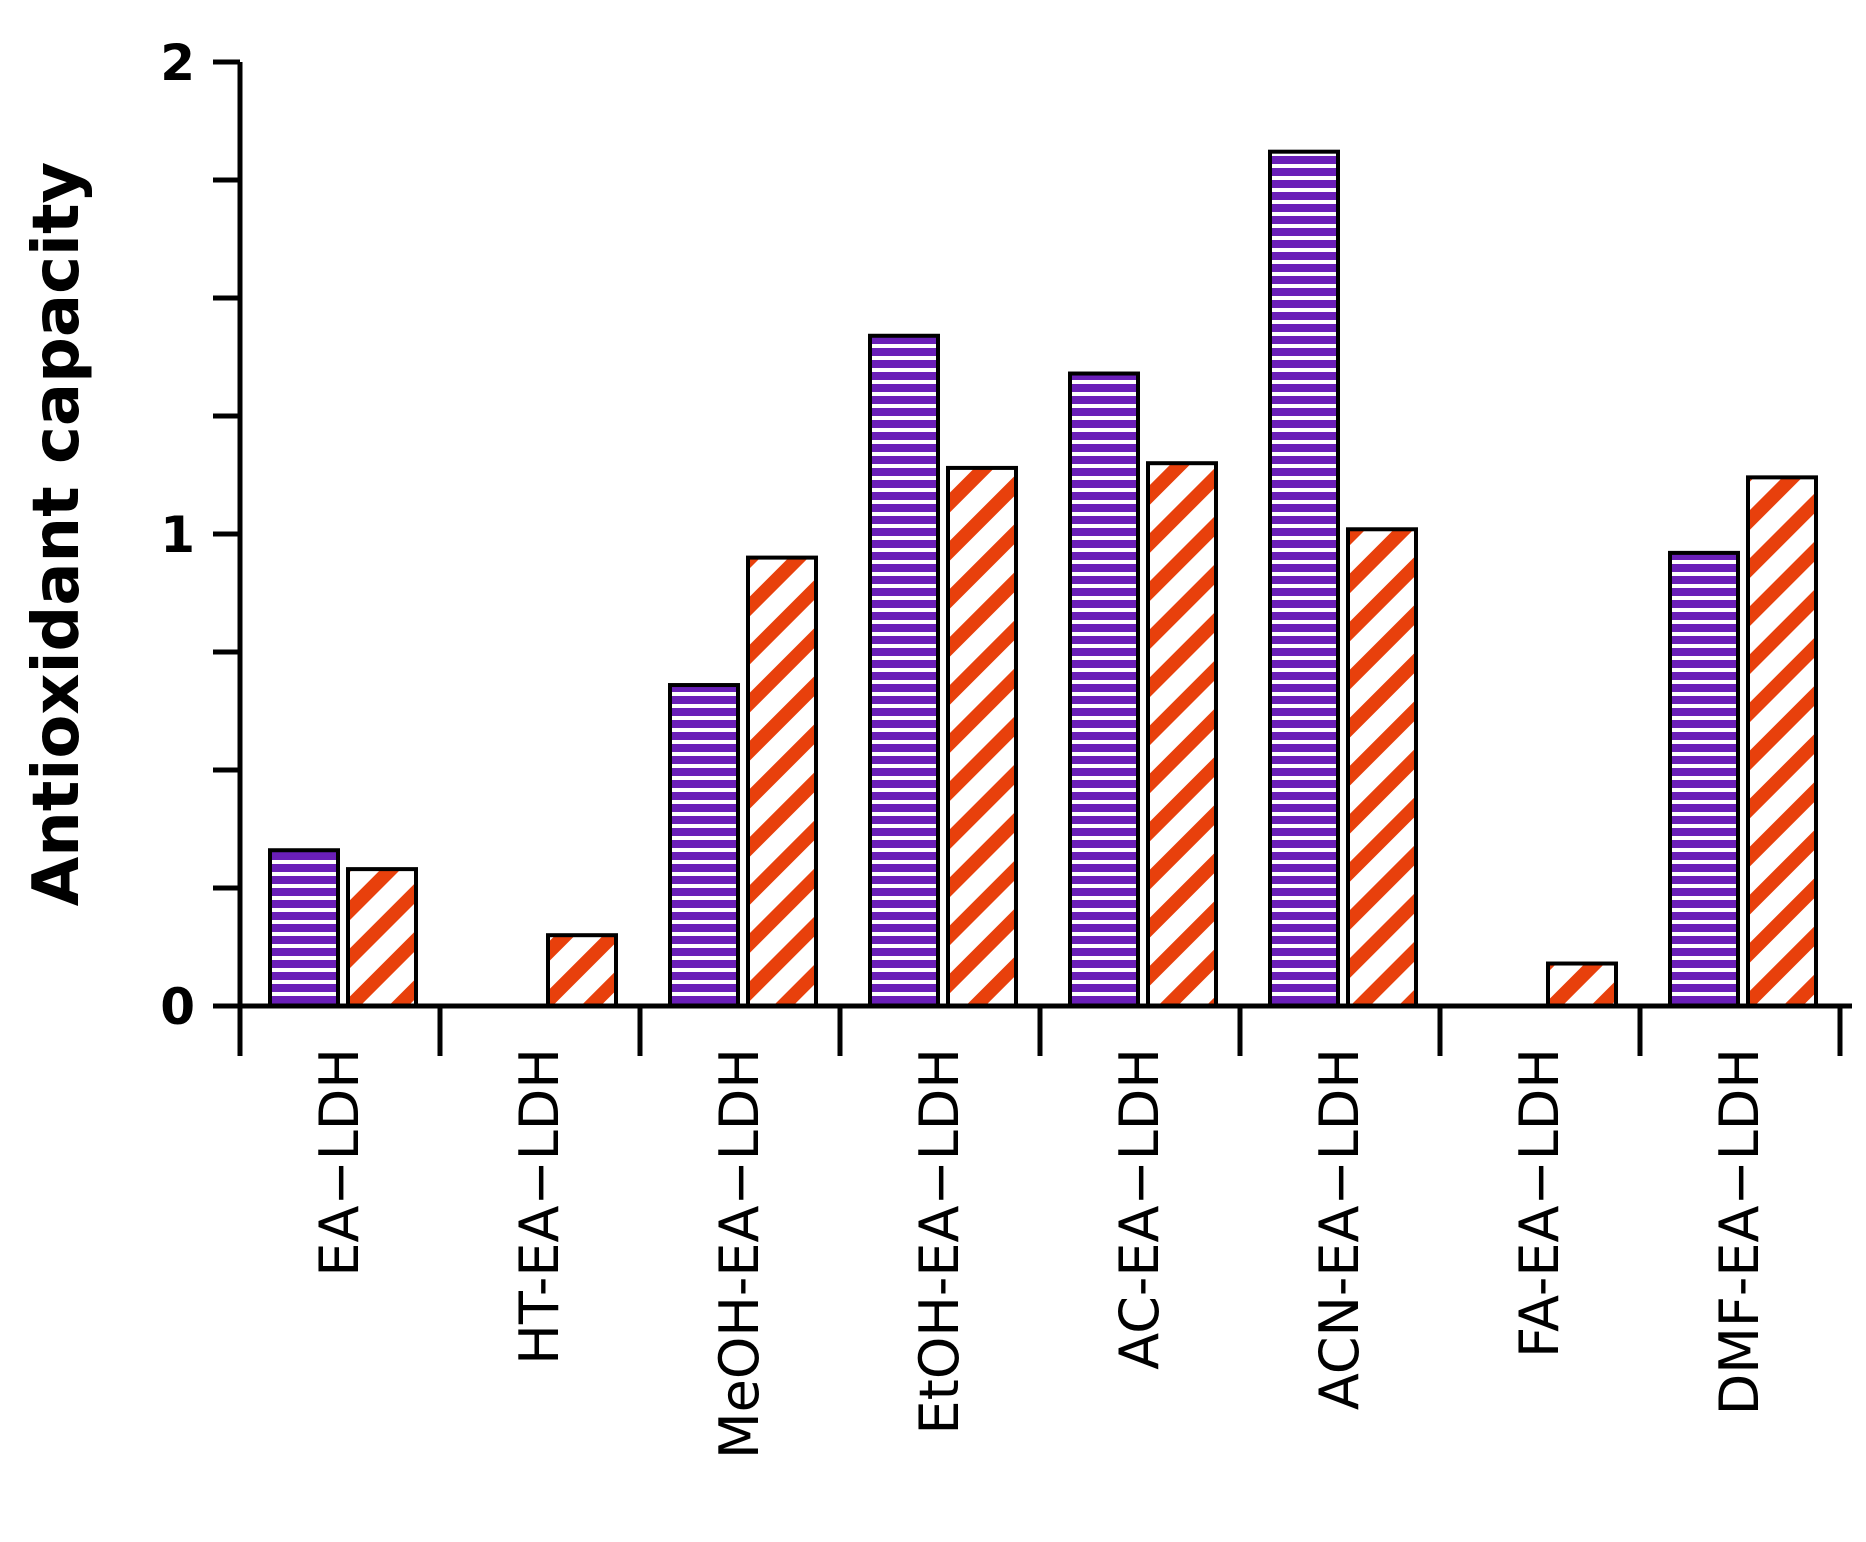 This screenshot has height=1542, width=1866. What do you see at coordinates (539, 1206) in the screenshot?
I see `x-tick-label: HT-EA−LDH` at bounding box center [539, 1206].